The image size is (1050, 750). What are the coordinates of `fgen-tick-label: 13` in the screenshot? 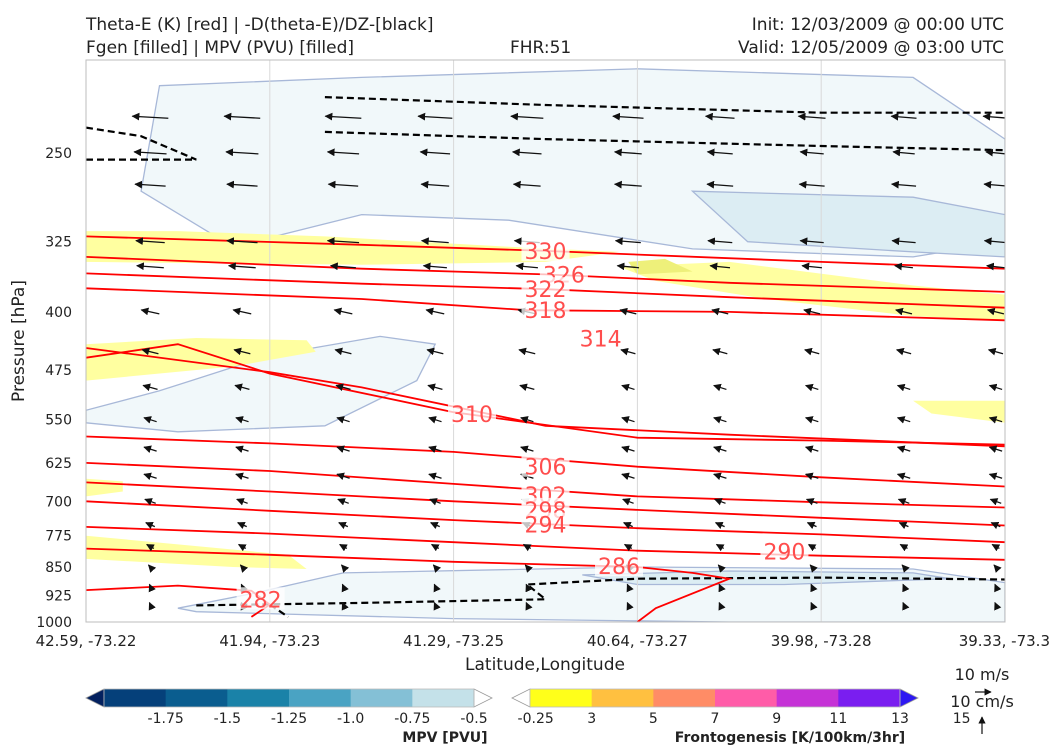 It's located at (900, 719).